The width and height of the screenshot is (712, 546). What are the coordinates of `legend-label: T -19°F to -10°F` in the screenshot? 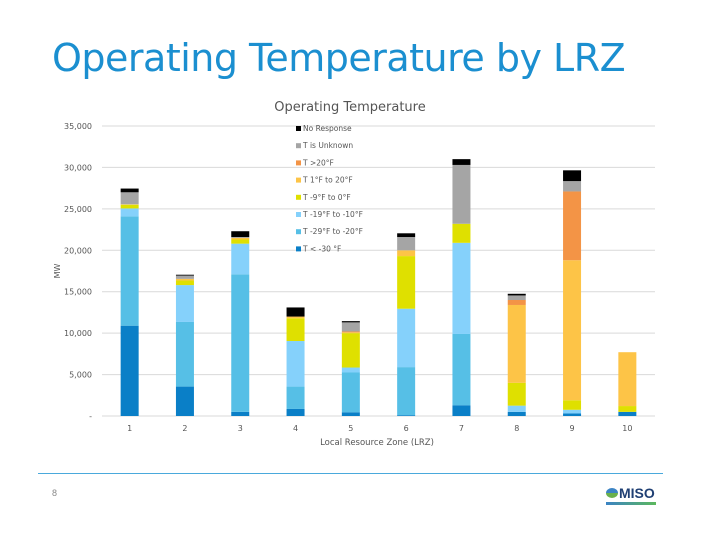 It's located at (332, 214).